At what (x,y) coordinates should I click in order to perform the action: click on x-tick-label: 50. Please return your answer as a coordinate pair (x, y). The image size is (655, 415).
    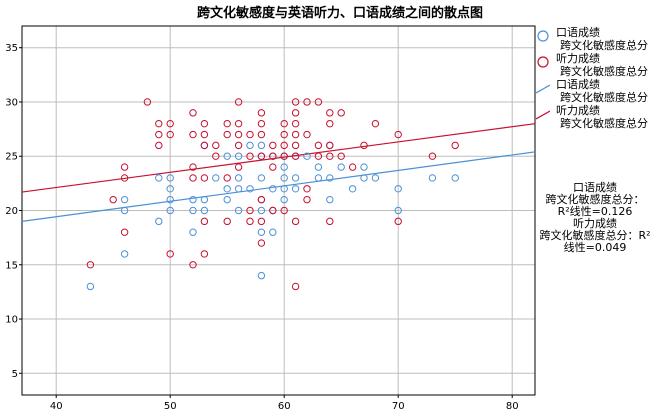
    Looking at the image, I should click on (170, 406).